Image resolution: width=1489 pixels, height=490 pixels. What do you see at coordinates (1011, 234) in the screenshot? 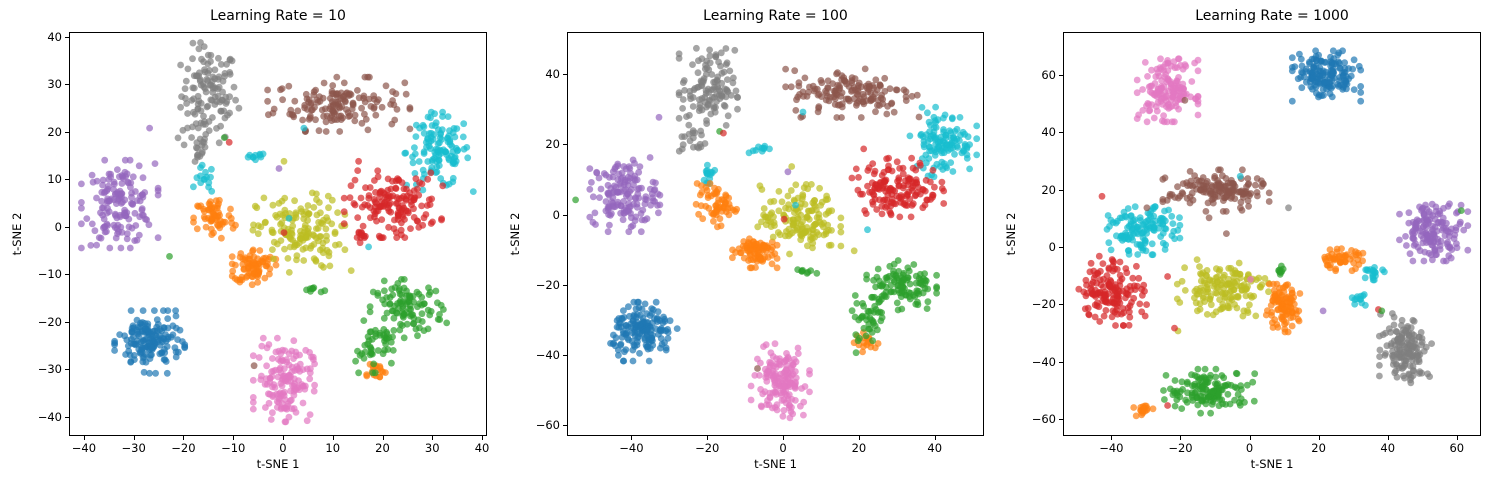
I see `y-axis-label: t-SNE 2` at bounding box center [1011, 234].